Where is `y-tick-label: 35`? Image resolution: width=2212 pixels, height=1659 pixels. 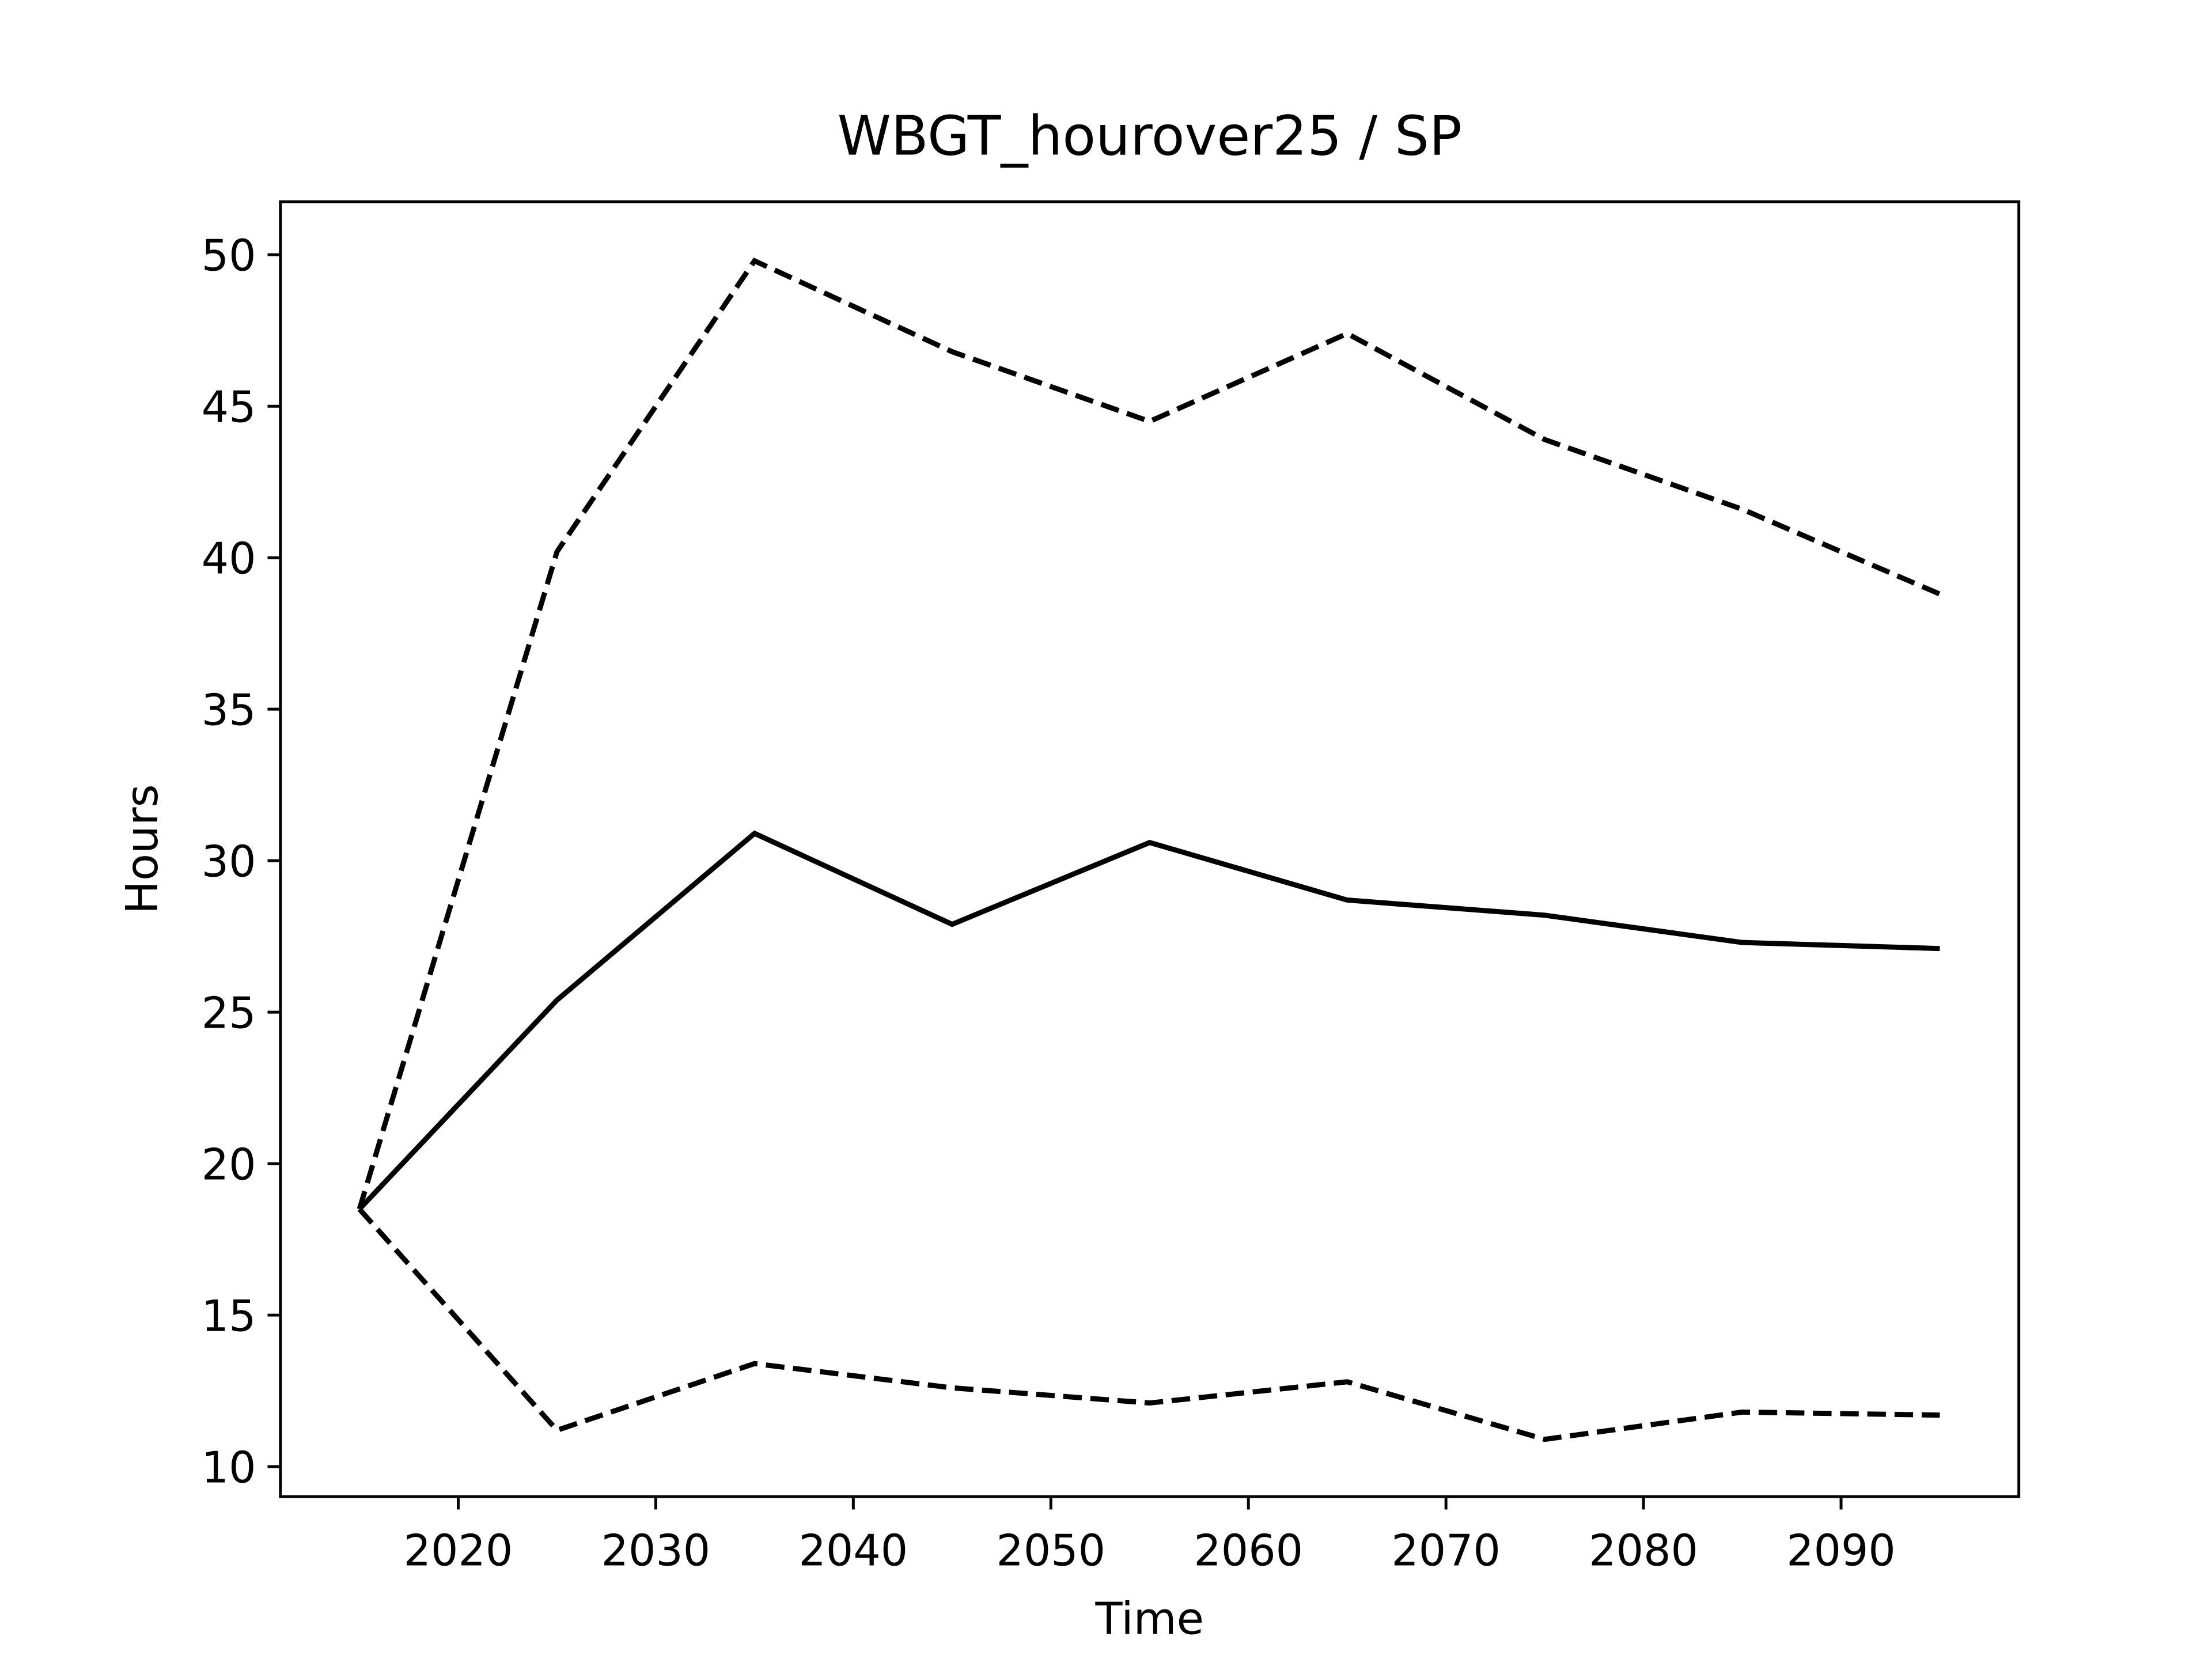
y-tick-label: 35 is located at coordinates (229, 710).